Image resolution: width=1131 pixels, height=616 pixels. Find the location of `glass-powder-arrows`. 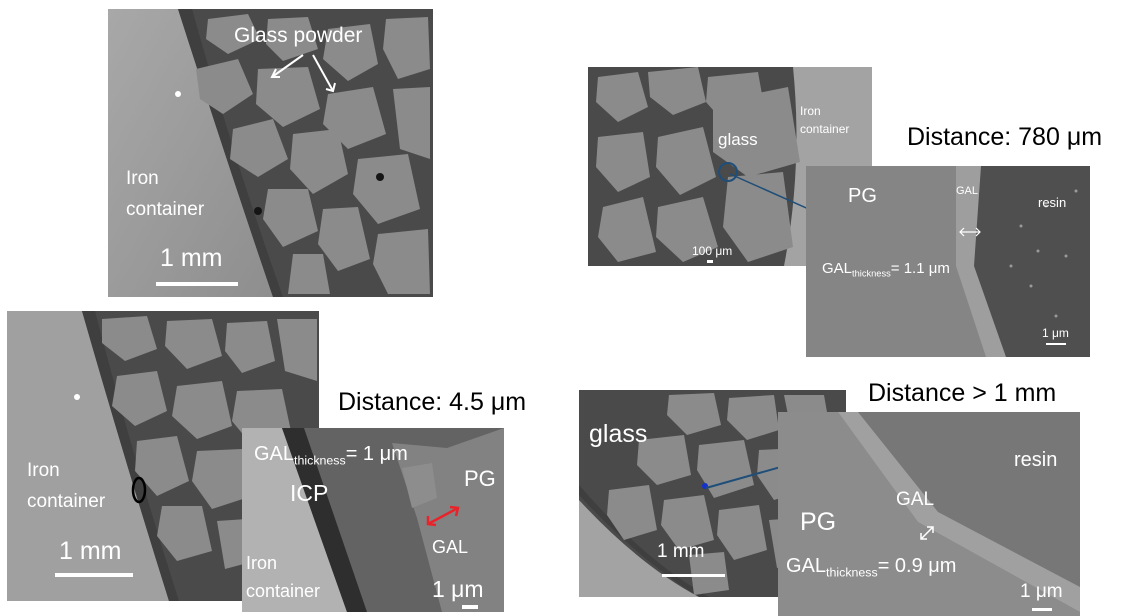

glass-powder-arrows is located at coordinates (303, 73).